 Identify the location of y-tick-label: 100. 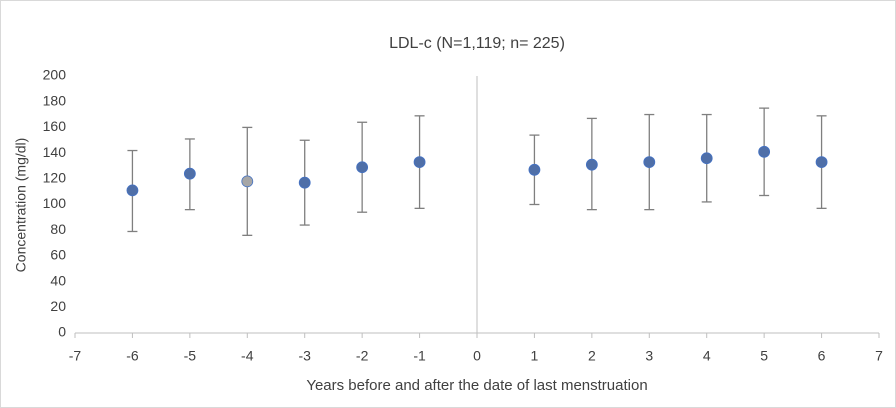
(55, 203).